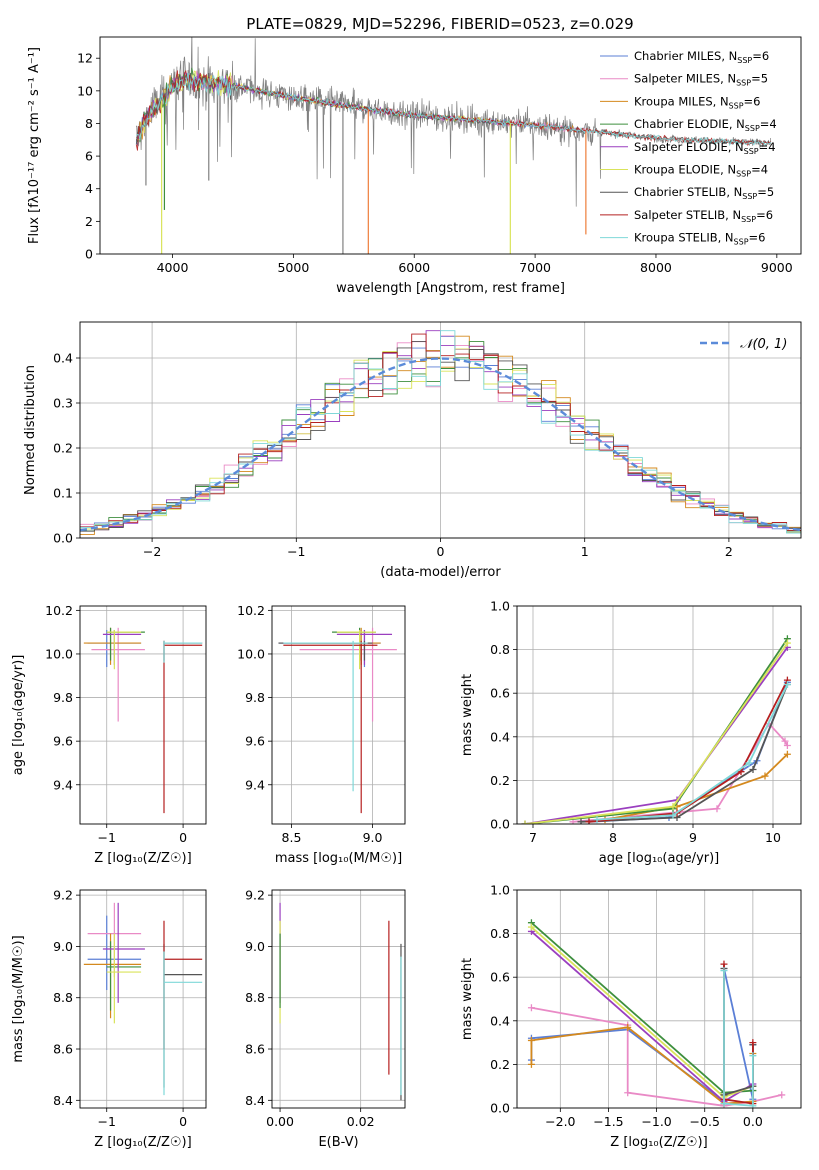  Describe the element at coordinates (373, 837) in the screenshot. I see `x-tick-label: 9.0` at that location.